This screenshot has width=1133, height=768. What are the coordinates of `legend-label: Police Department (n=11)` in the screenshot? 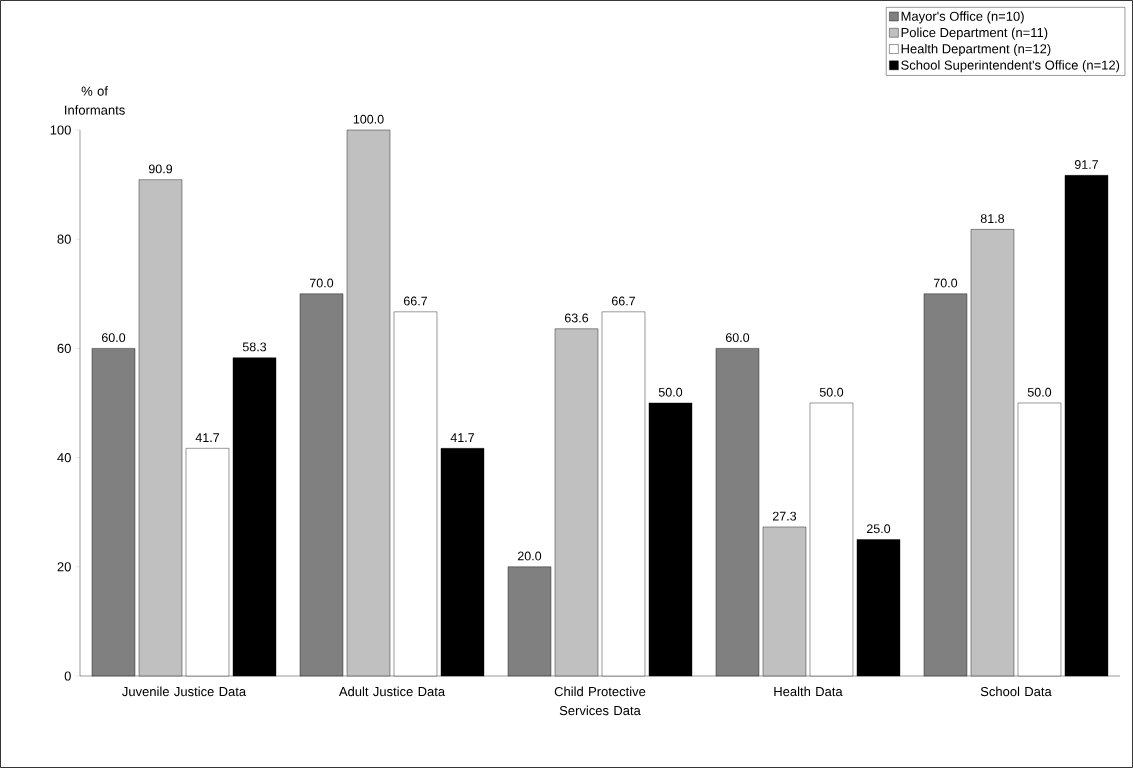 It's located at (974, 33).